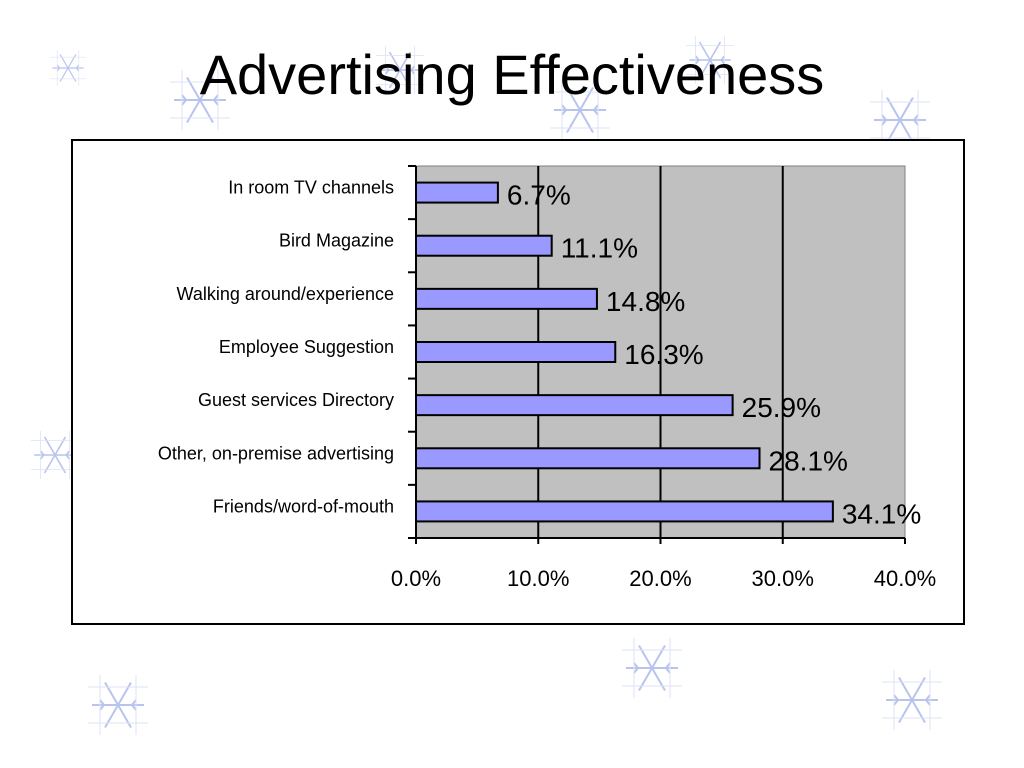 The height and width of the screenshot is (768, 1024). What do you see at coordinates (783, 578) in the screenshot?
I see `x-tick-label: 30.0%` at bounding box center [783, 578].